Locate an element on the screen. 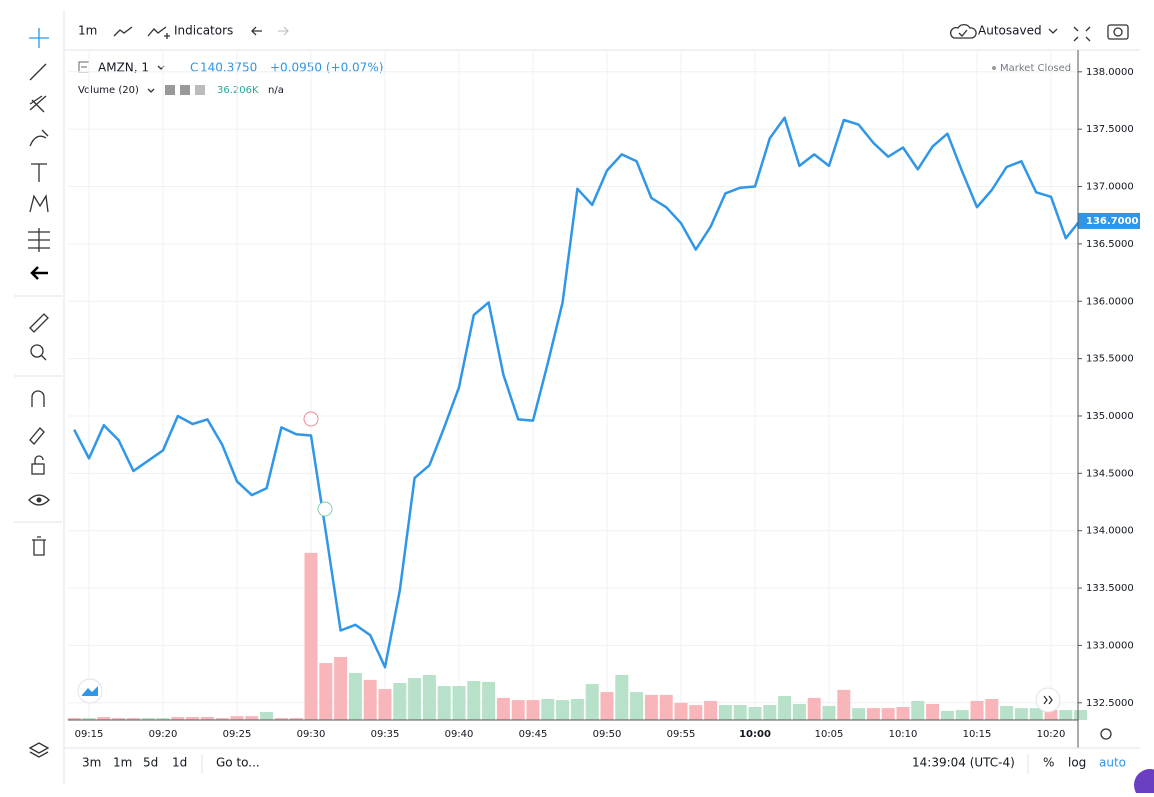 The width and height of the screenshot is (1154, 797). x-tick-label: 10:10 is located at coordinates (903, 734).